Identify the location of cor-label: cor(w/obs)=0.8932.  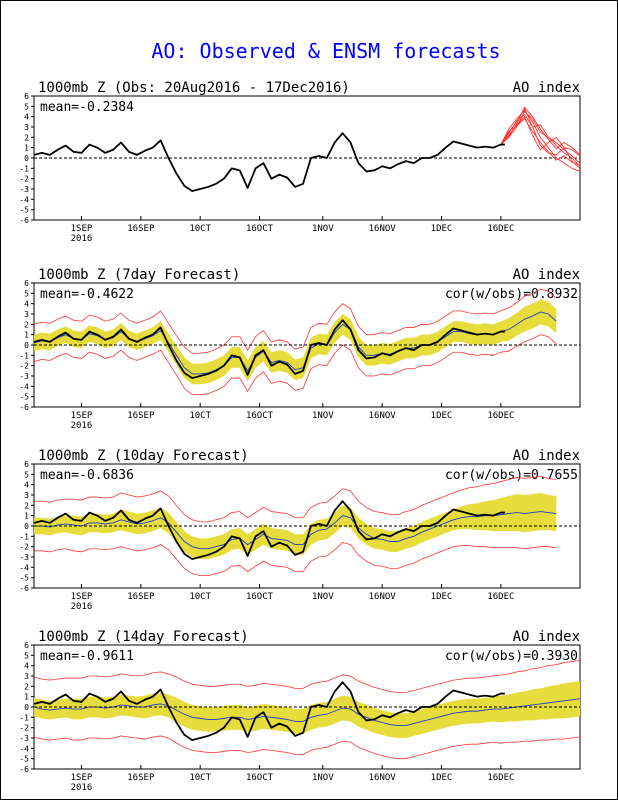
(511, 294).